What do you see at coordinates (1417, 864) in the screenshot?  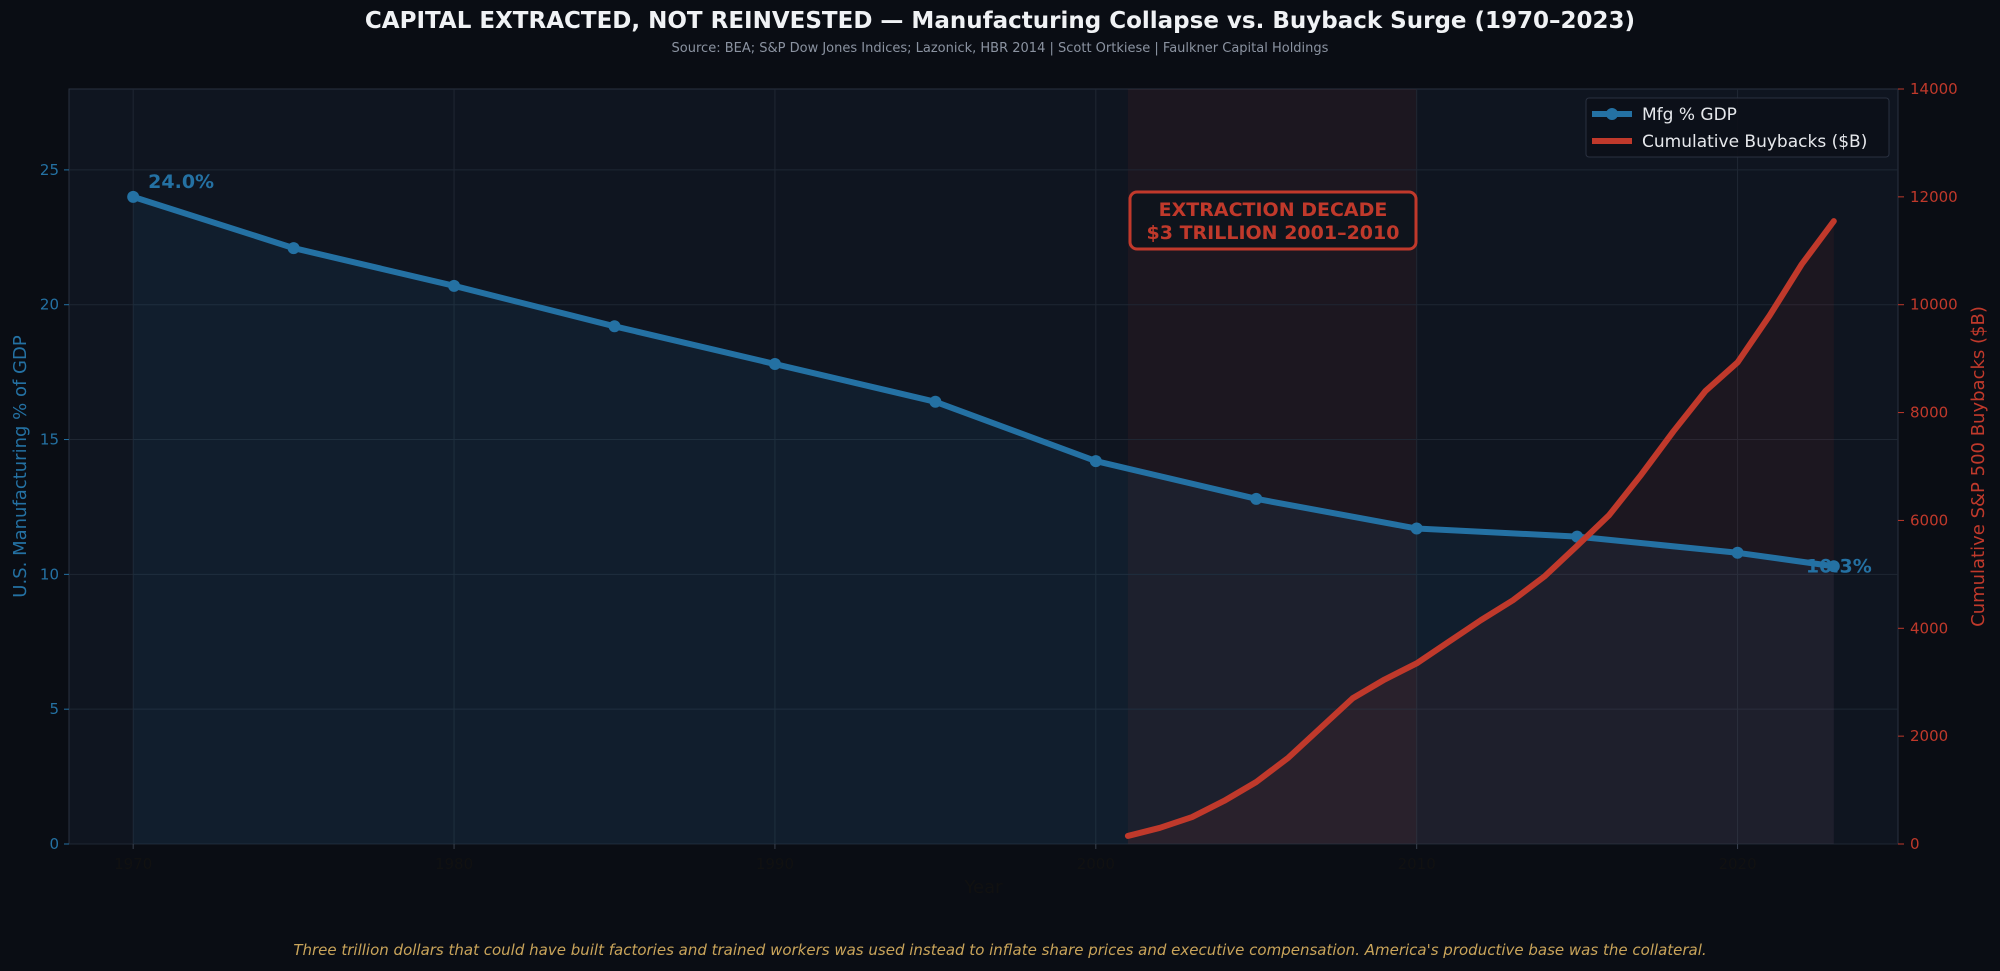 I see `x-tick-label: 2010` at bounding box center [1417, 864].